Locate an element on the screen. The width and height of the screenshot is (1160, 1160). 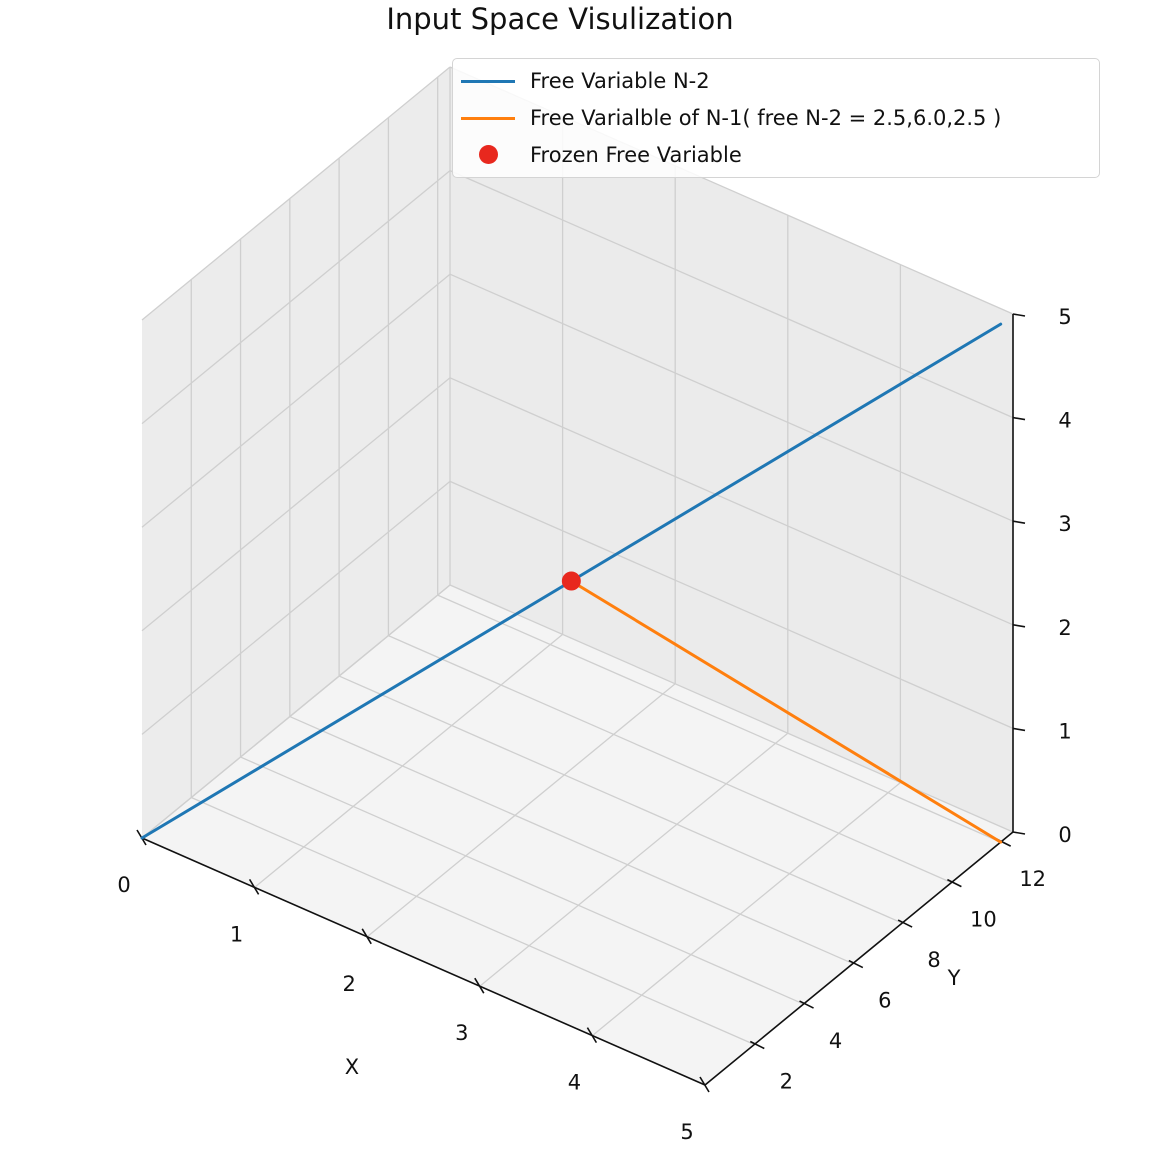
z-tick-label: 1 is located at coordinates (1064, 731).